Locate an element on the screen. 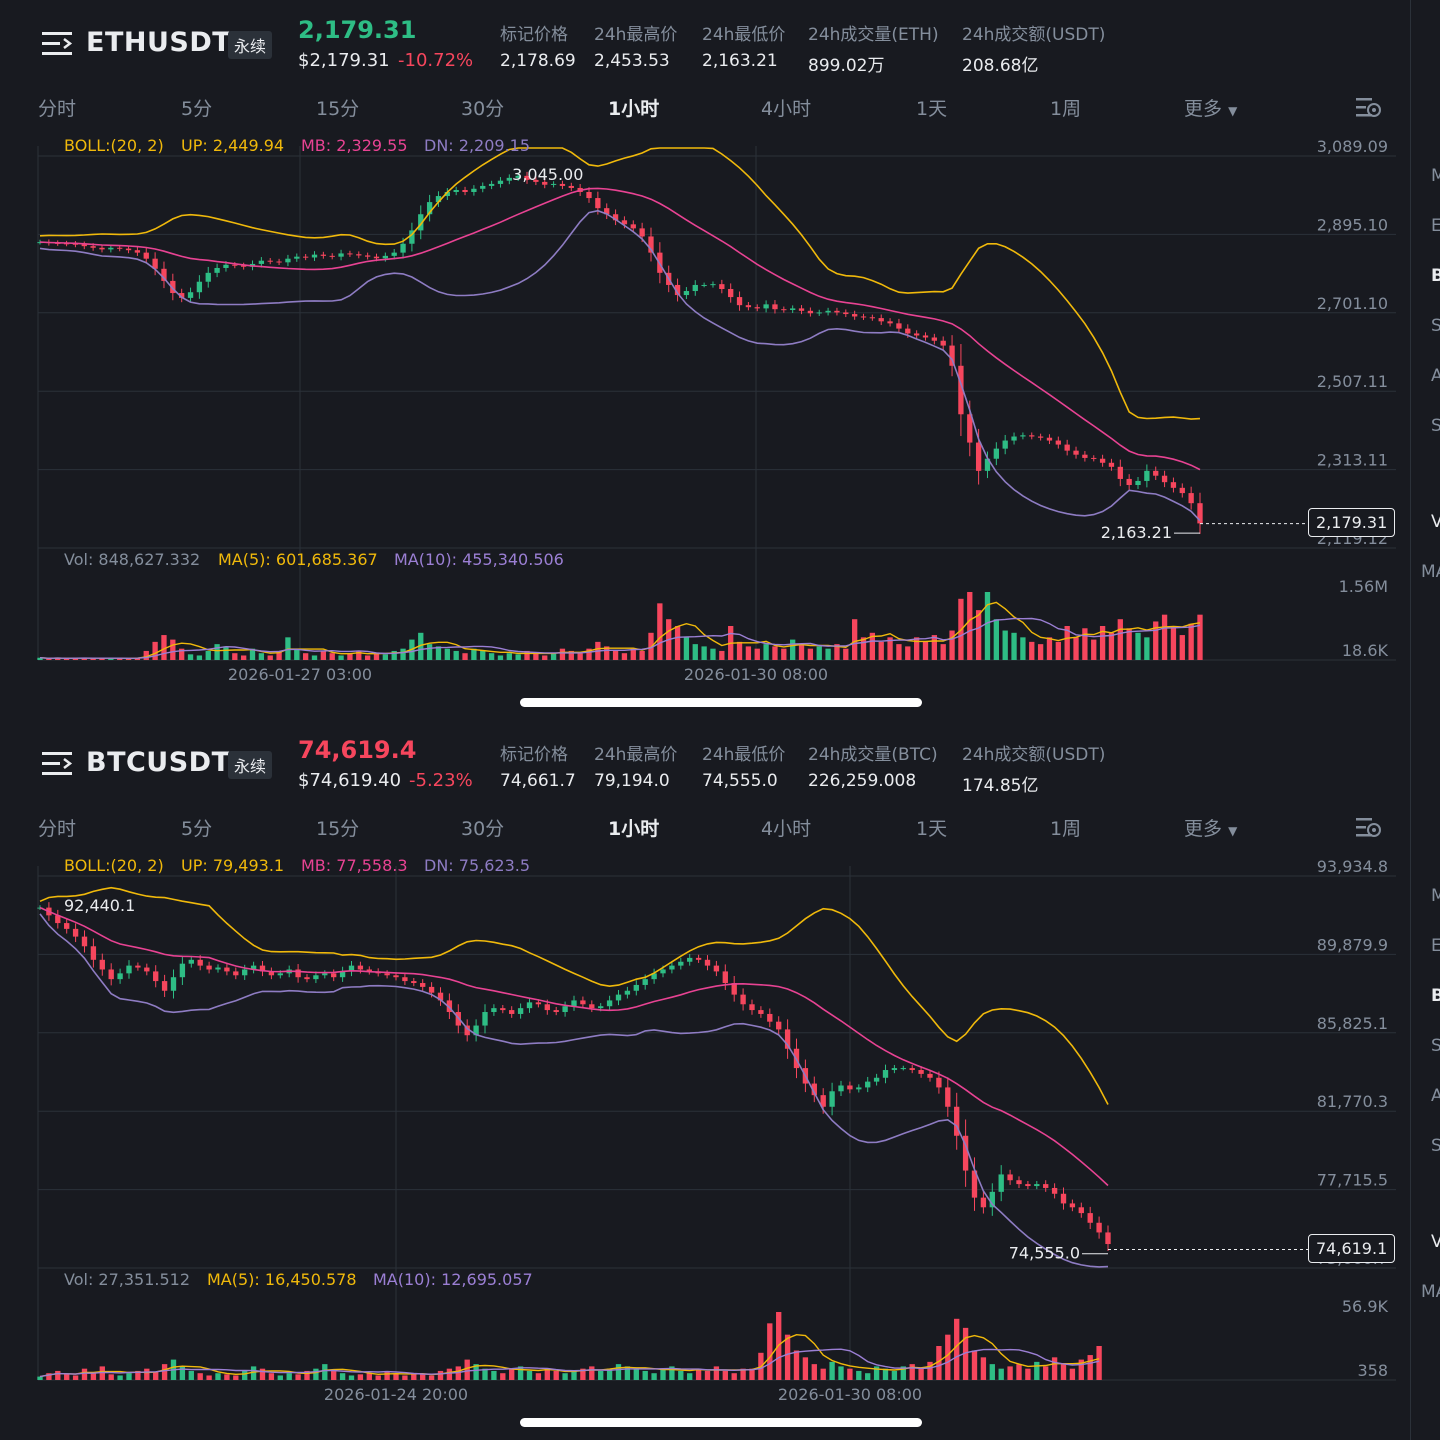 This screenshot has height=1440, width=1440. stat-value: 2,178.69 is located at coordinates (538, 61).